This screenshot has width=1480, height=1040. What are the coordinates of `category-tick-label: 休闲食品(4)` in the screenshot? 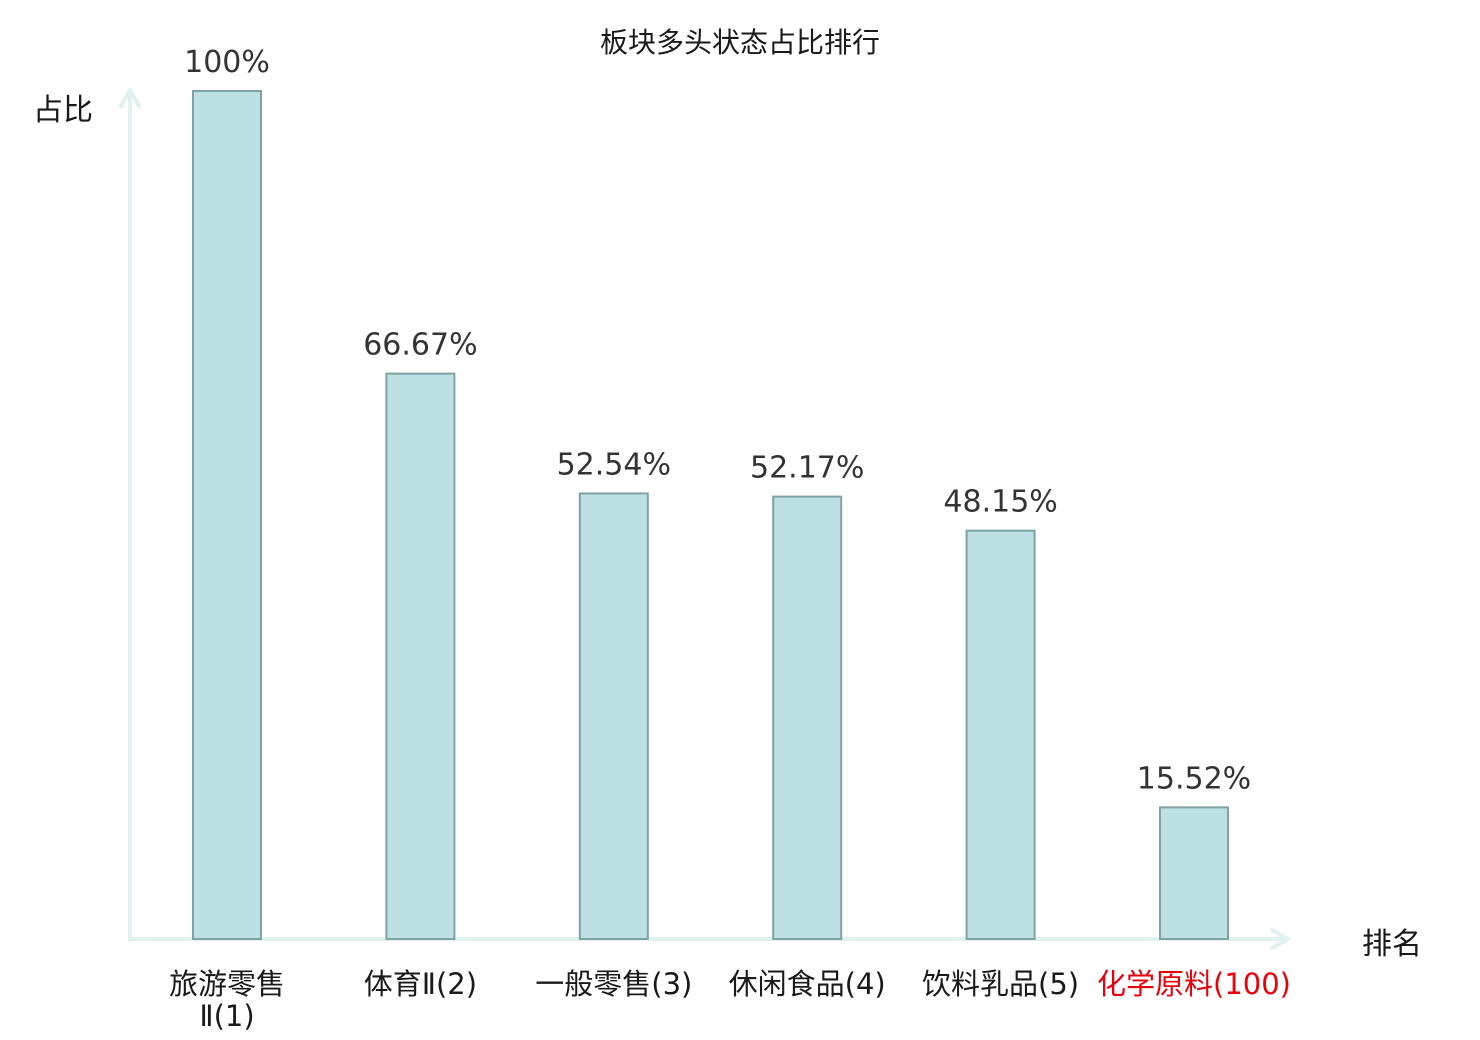 It's located at (807, 984).